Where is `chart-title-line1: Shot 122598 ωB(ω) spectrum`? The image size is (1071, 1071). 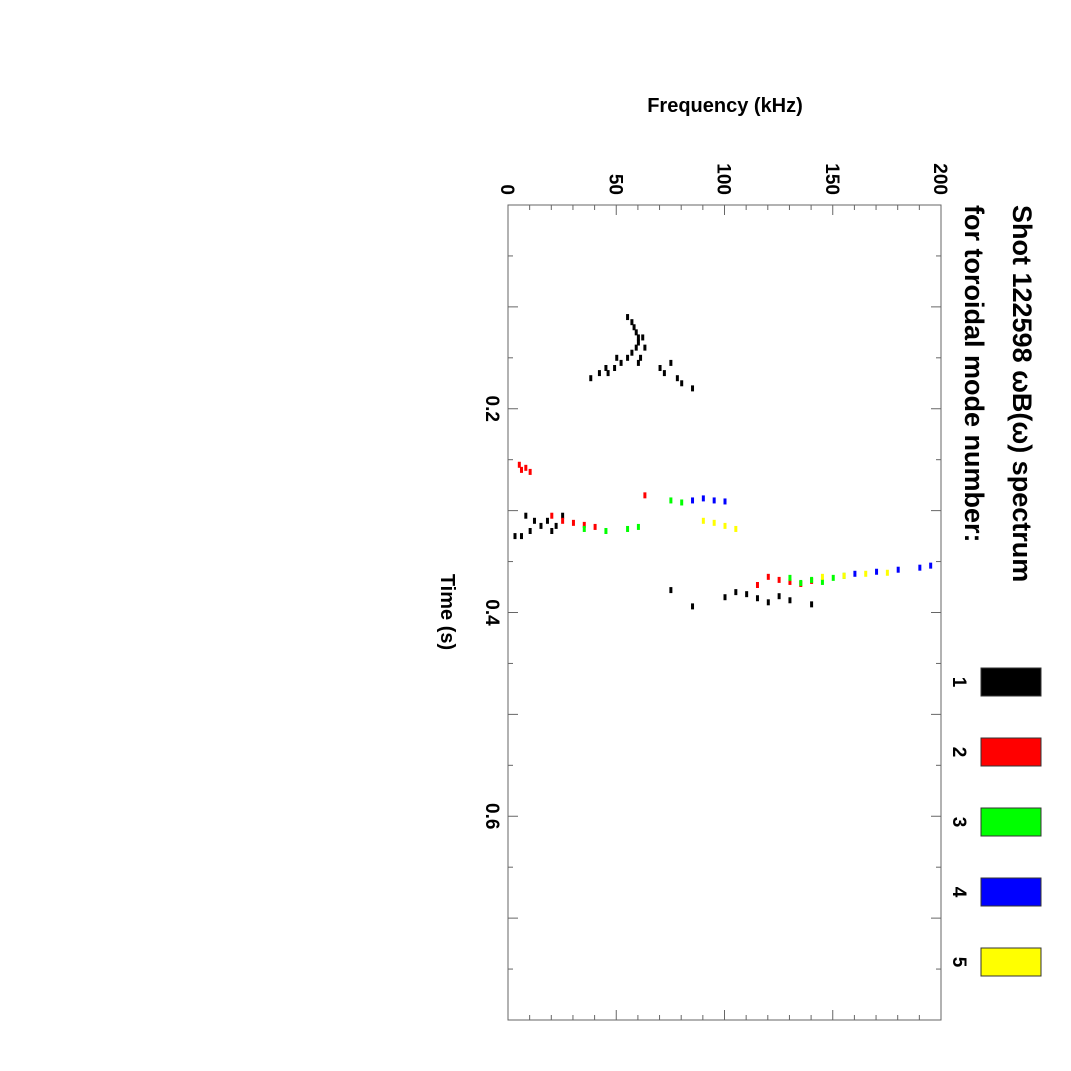
chart-title-line1: Shot 122598 ωB(ω) spectrum is located at coordinates (1022, 393).